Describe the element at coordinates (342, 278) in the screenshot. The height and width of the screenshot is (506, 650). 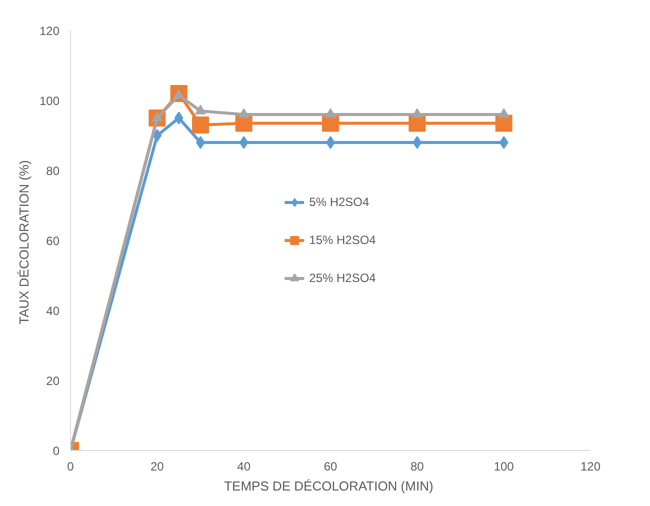
I see `legend-label: 25% H2SO4` at that location.